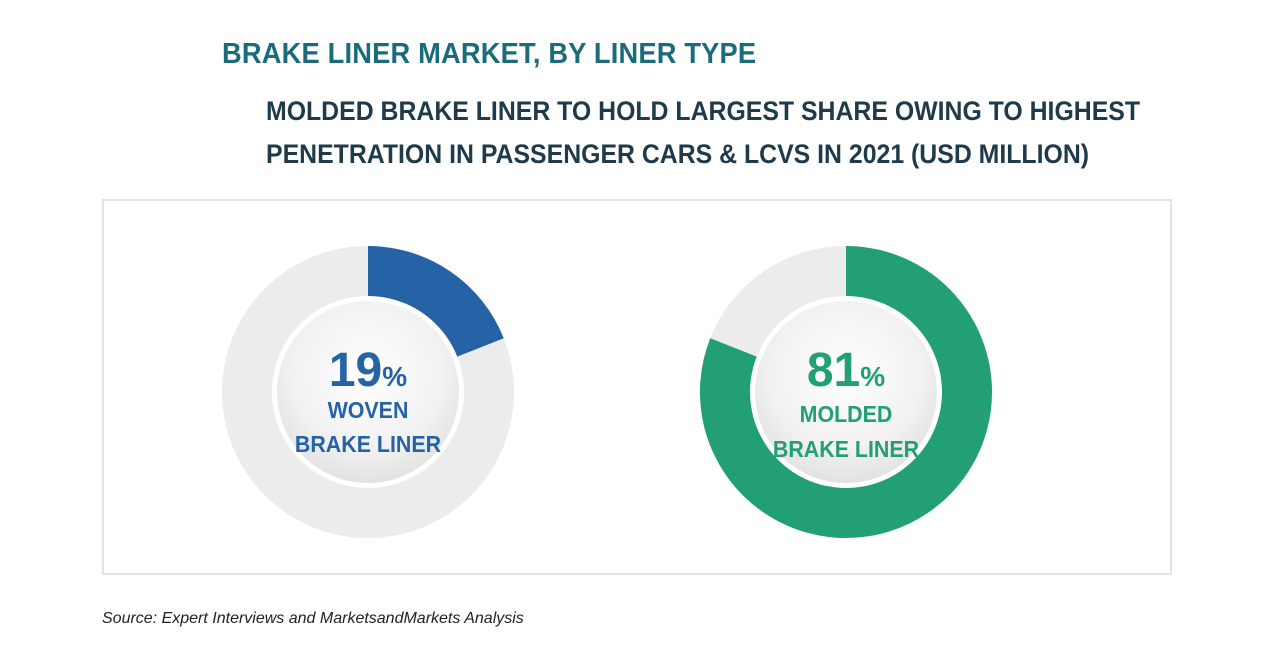 The image size is (1280, 670). Describe the element at coordinates (368, 410) in the screenshot. I see `woven-label-line-1: WOVEN` at that location.